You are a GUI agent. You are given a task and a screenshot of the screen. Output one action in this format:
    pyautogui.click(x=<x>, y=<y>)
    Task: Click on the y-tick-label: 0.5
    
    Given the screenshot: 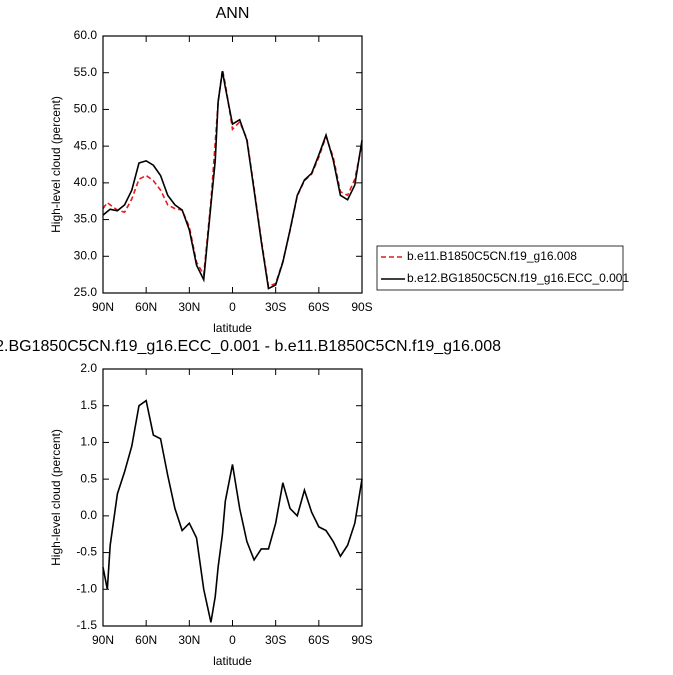 What is the action you would take?
    pyautogui.click(x=88, y=478)
    